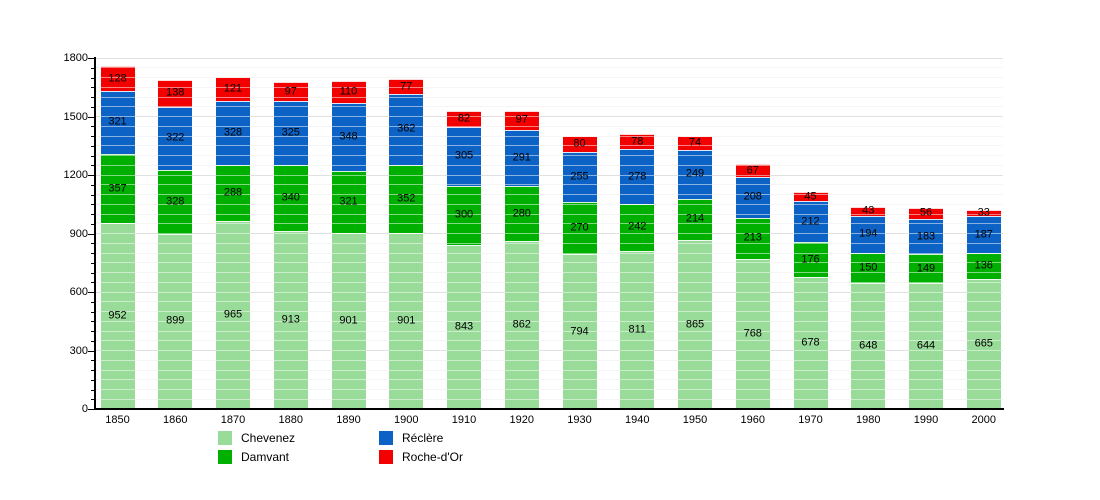  I want to click on bar-segment-value: 43, so click(868, 210).